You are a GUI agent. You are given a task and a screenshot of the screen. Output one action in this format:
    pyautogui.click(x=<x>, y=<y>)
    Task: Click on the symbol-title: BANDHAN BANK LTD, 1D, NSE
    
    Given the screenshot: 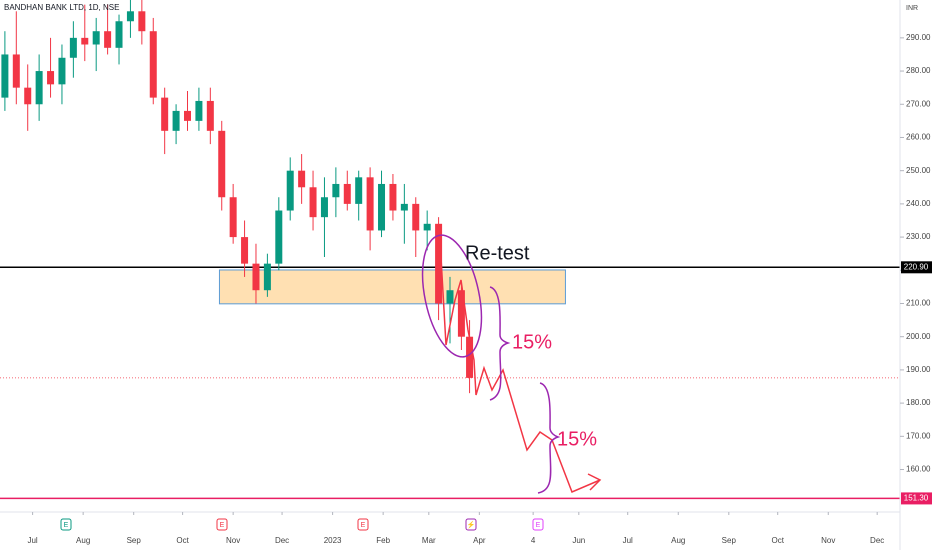 What is the action you would take?
    pyautogui.click(x=61, y=7)
    